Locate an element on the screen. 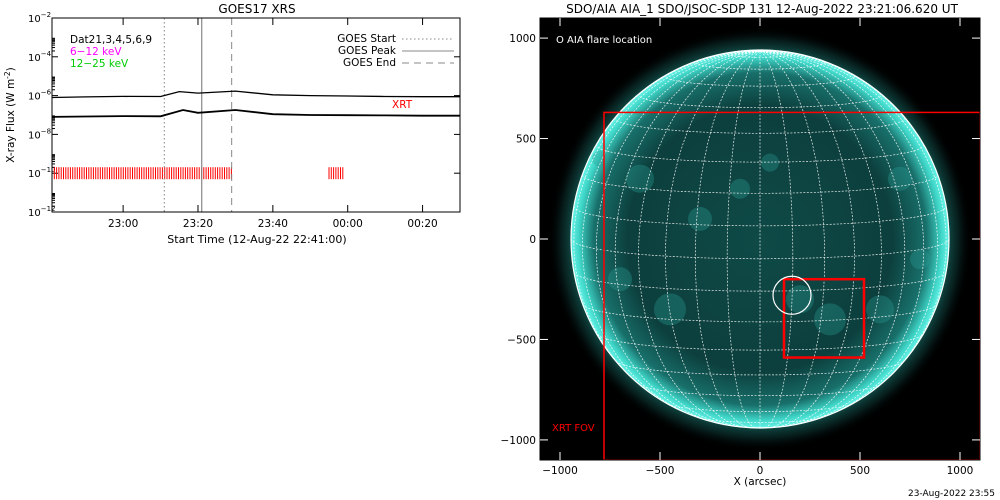 This screenshot has height=500, width=1000. goes-long-channel-line is located at coordinates (255, 94).